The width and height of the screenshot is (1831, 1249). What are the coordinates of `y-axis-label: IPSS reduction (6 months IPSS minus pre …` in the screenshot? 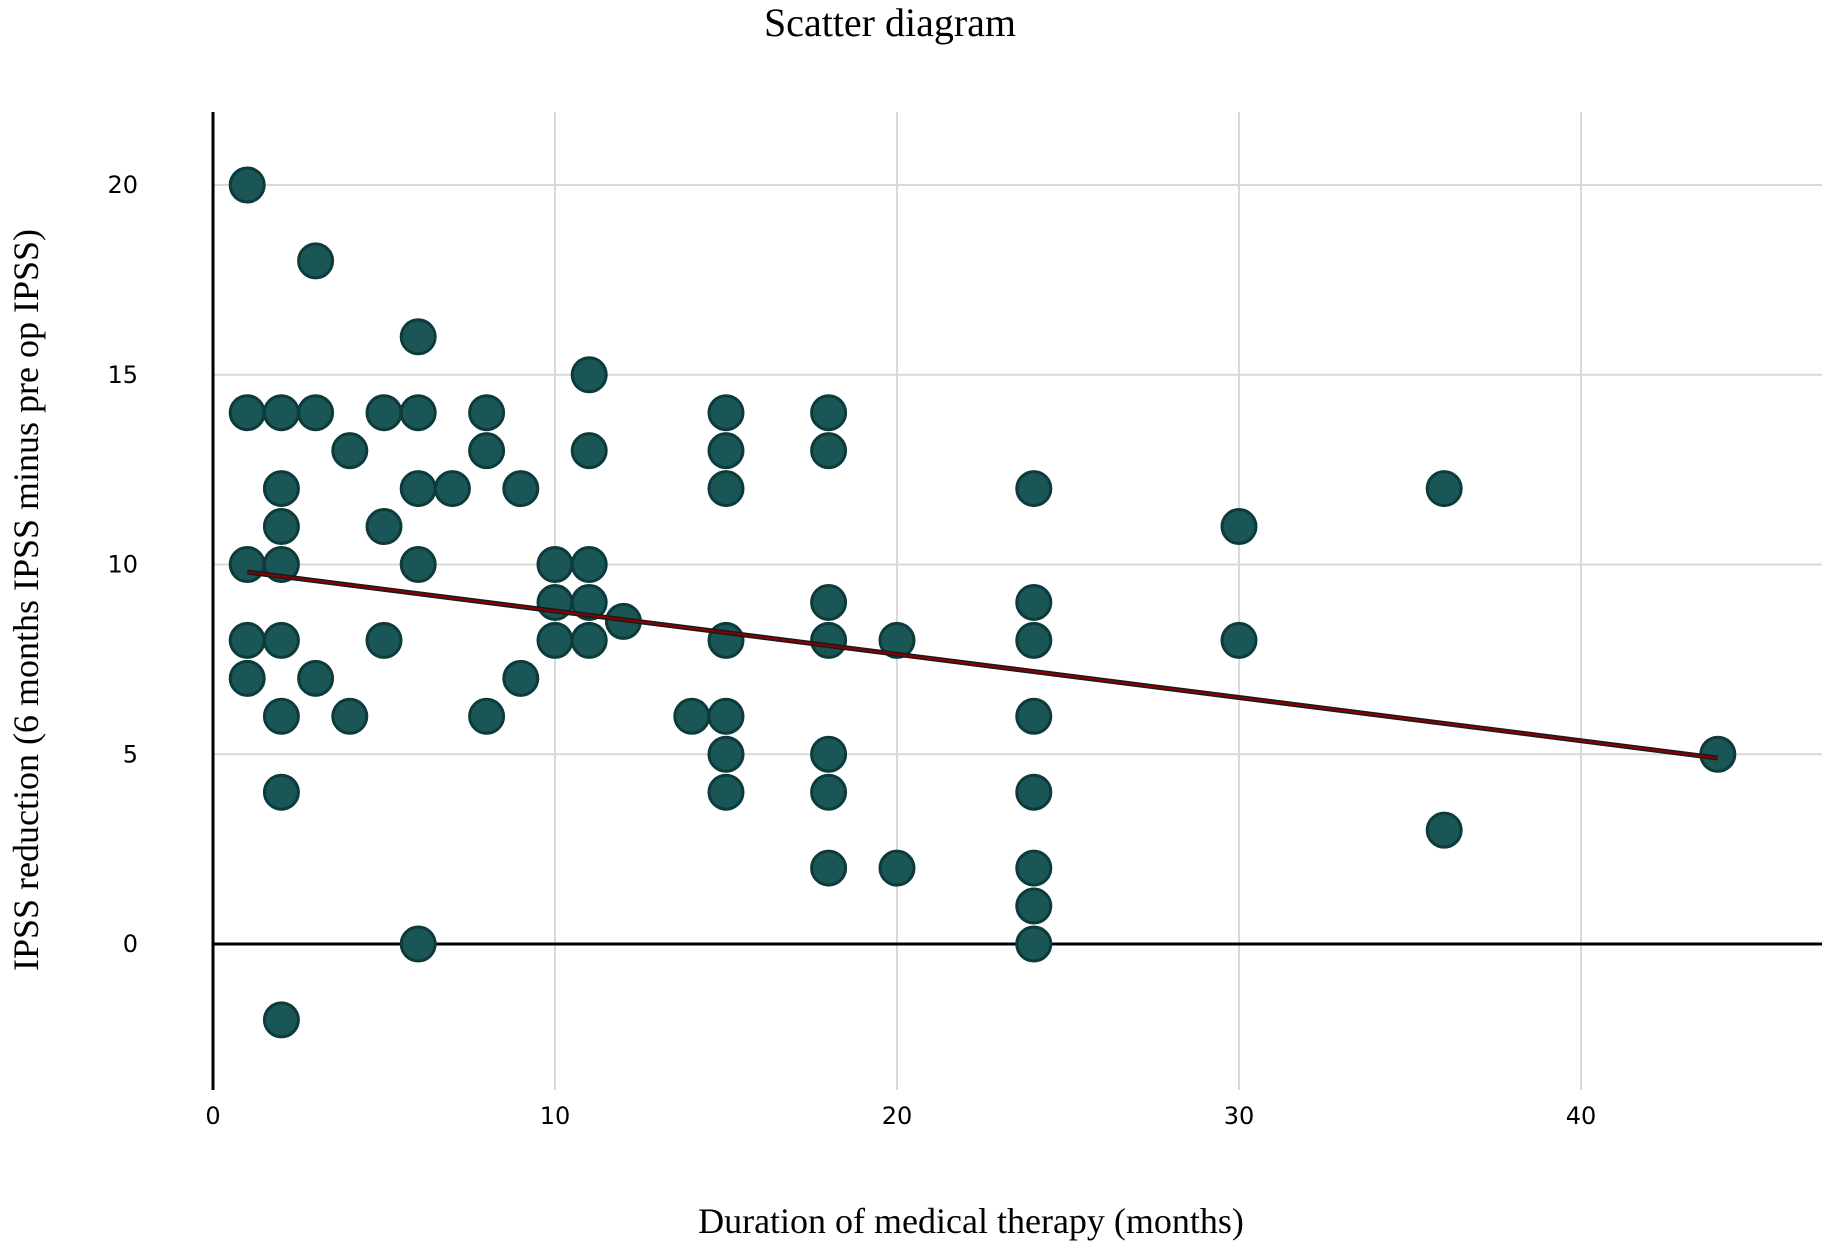 It's located at (26, 600).